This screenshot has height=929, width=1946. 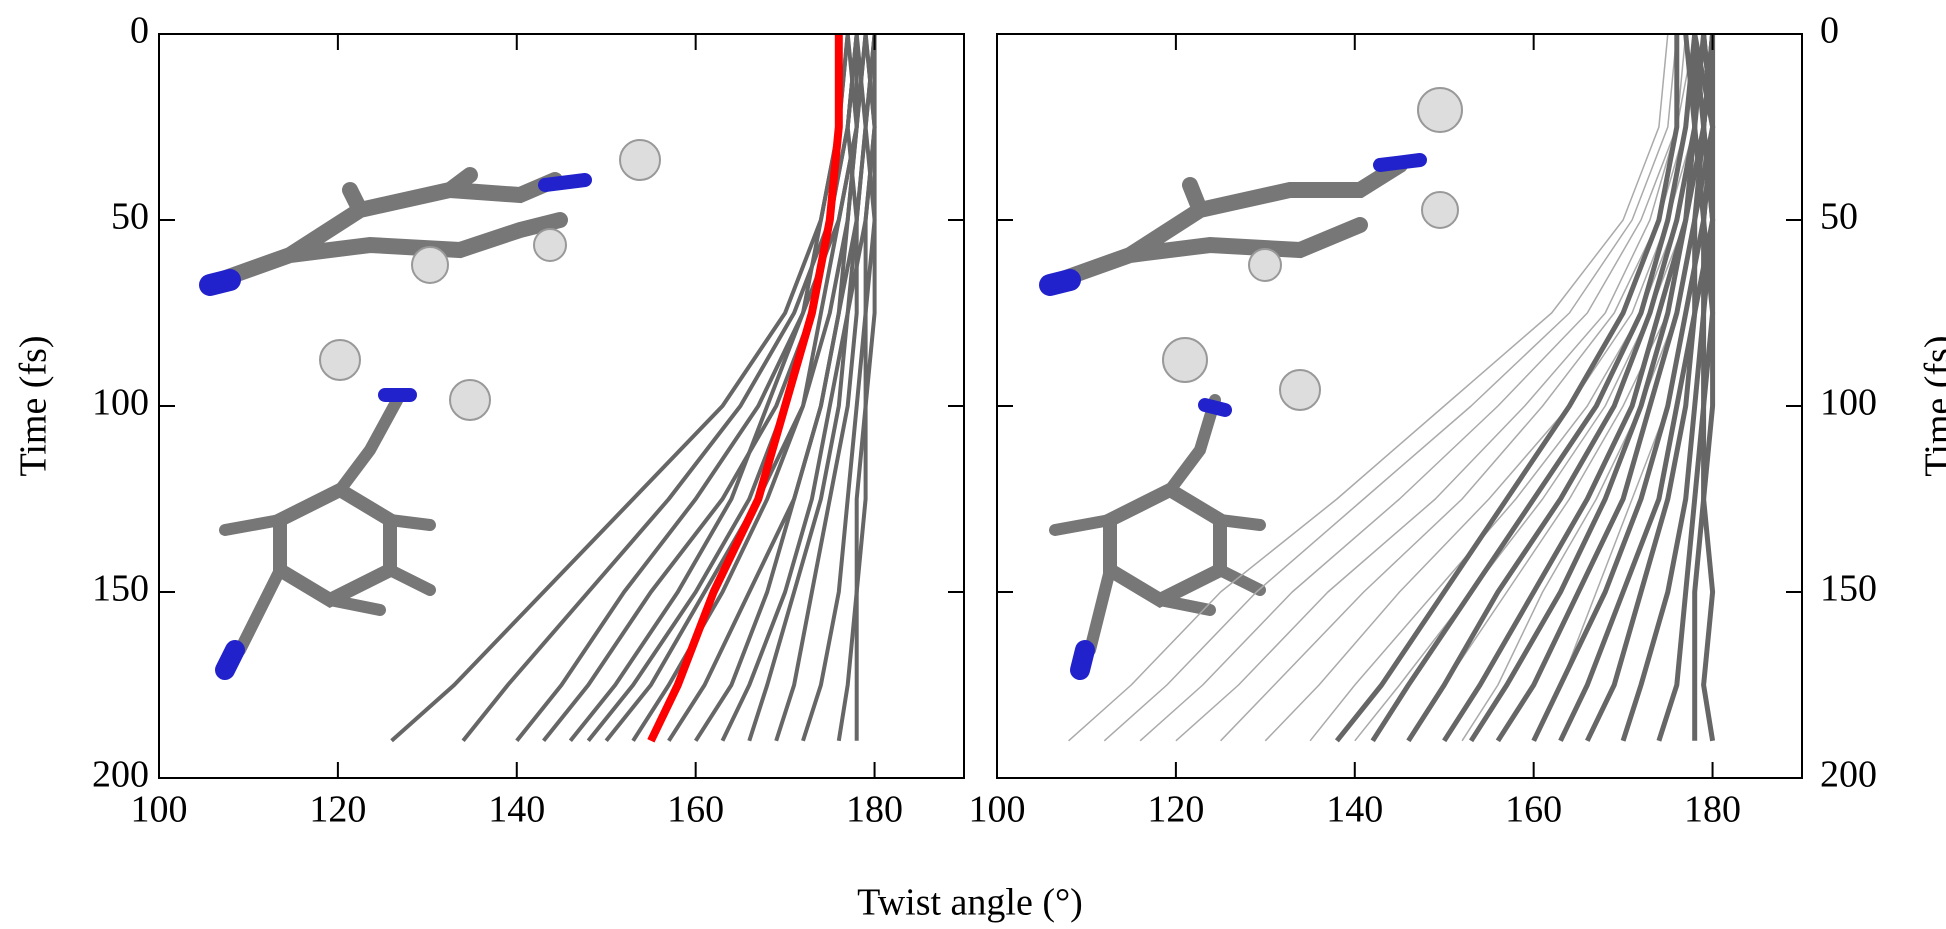 What do you see at coordinates (353, 509) in the screenshot?
I see `molecule-top-left` at bounding box center [353, 509].